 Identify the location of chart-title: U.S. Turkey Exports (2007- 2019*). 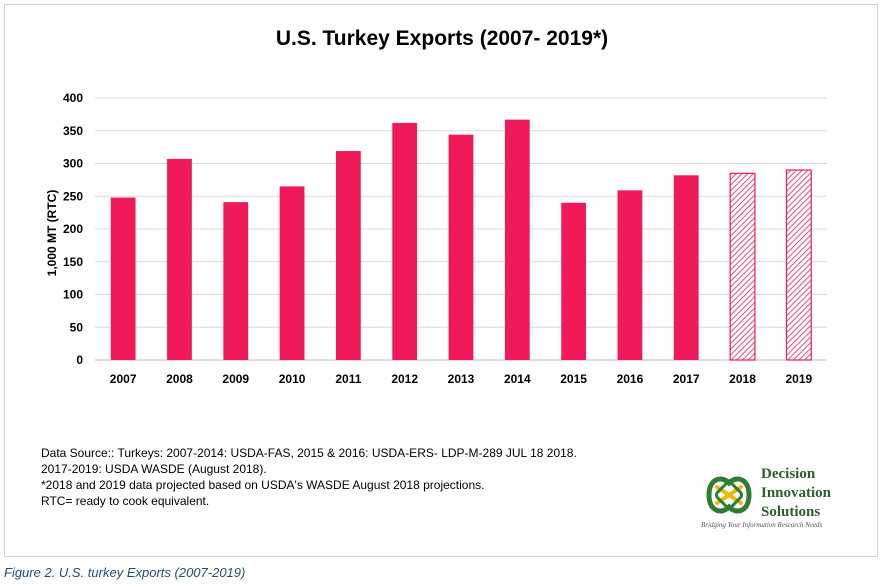
(442, 38).